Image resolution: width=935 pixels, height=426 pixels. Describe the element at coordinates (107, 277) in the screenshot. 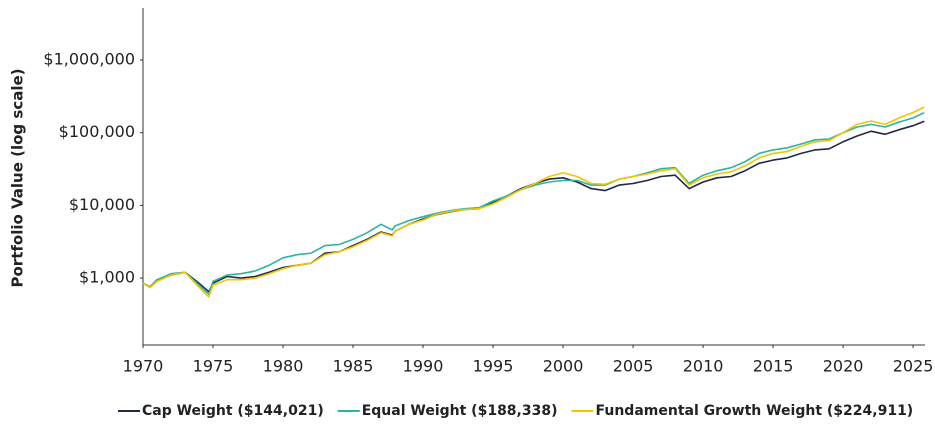

I see `y-tick-label: $1,000` at that location.